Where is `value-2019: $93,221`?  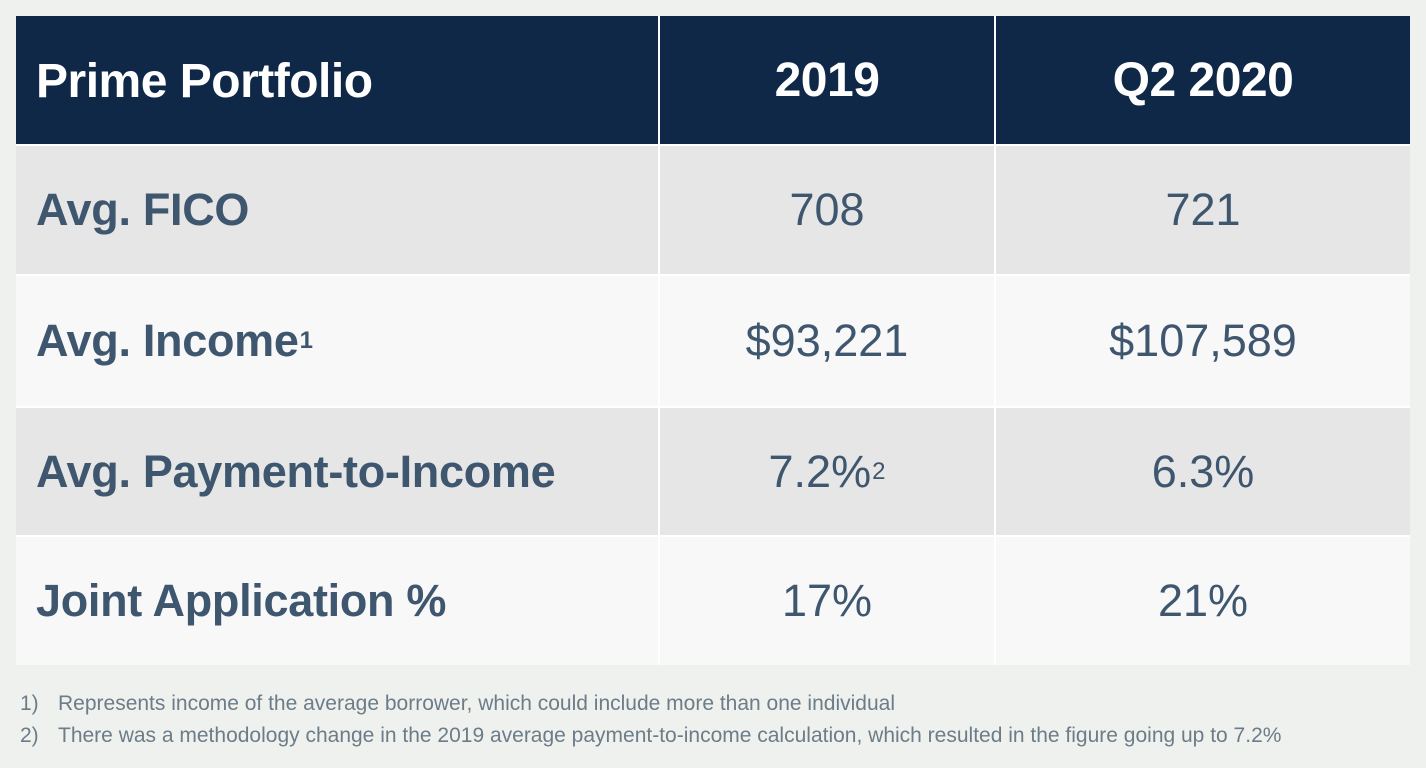
value-2019: $93,221 is located at coordinates (826, 341).